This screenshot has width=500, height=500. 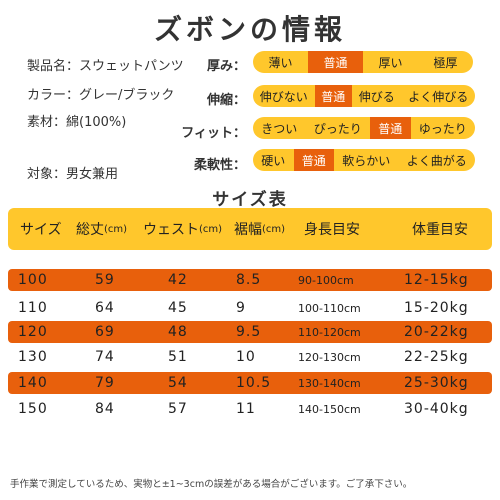 What do you see at coordinates (226, 66) in the screenshot?
I see `thickness-label: 厚み：` at bounding box center [226, 66].